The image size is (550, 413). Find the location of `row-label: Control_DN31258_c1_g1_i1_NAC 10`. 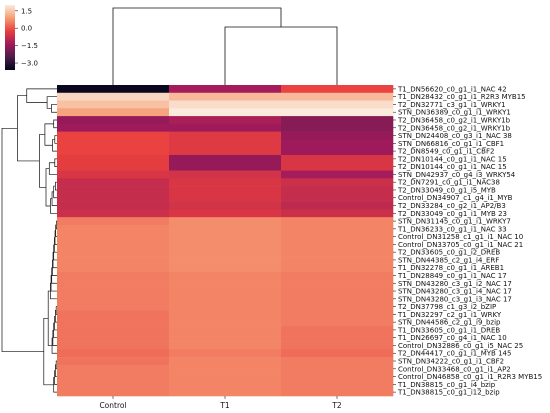

row-label: Control_DN31258_c1_g1_i1_NAC 10 is located at coordinates (460, 237).